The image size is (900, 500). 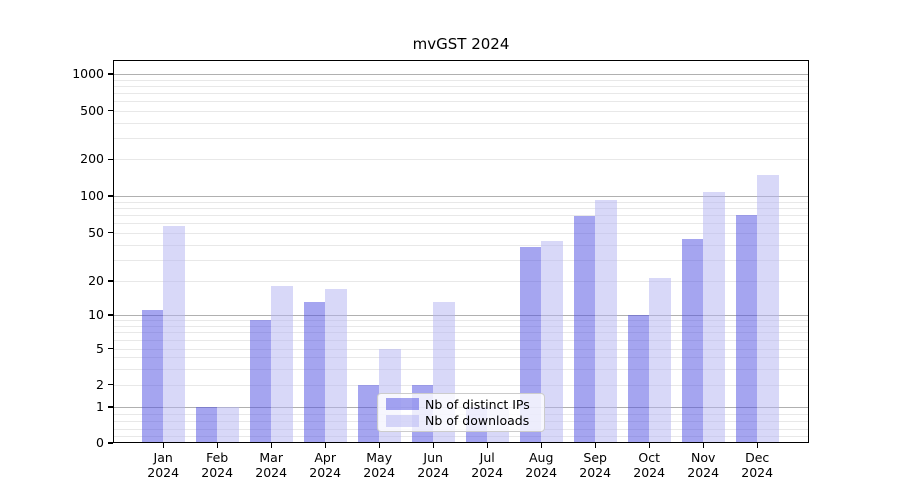 What do you see at coordinates (228, 425) in the screenshot?
I see `bar-feb-downloads` at bounding box center [228, 425].